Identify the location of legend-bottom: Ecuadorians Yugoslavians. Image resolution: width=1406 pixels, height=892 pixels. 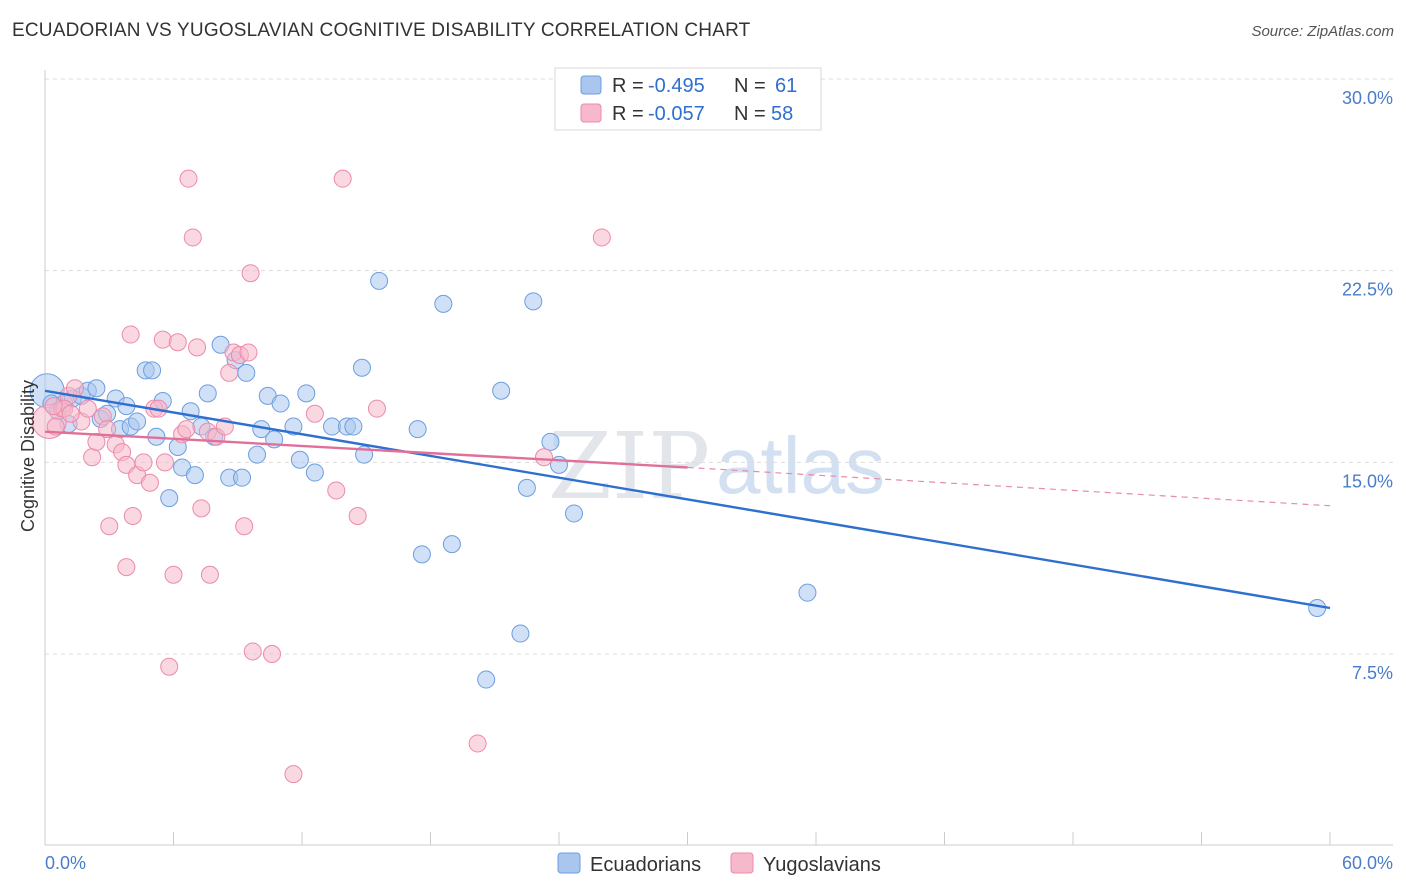
(719, 864).